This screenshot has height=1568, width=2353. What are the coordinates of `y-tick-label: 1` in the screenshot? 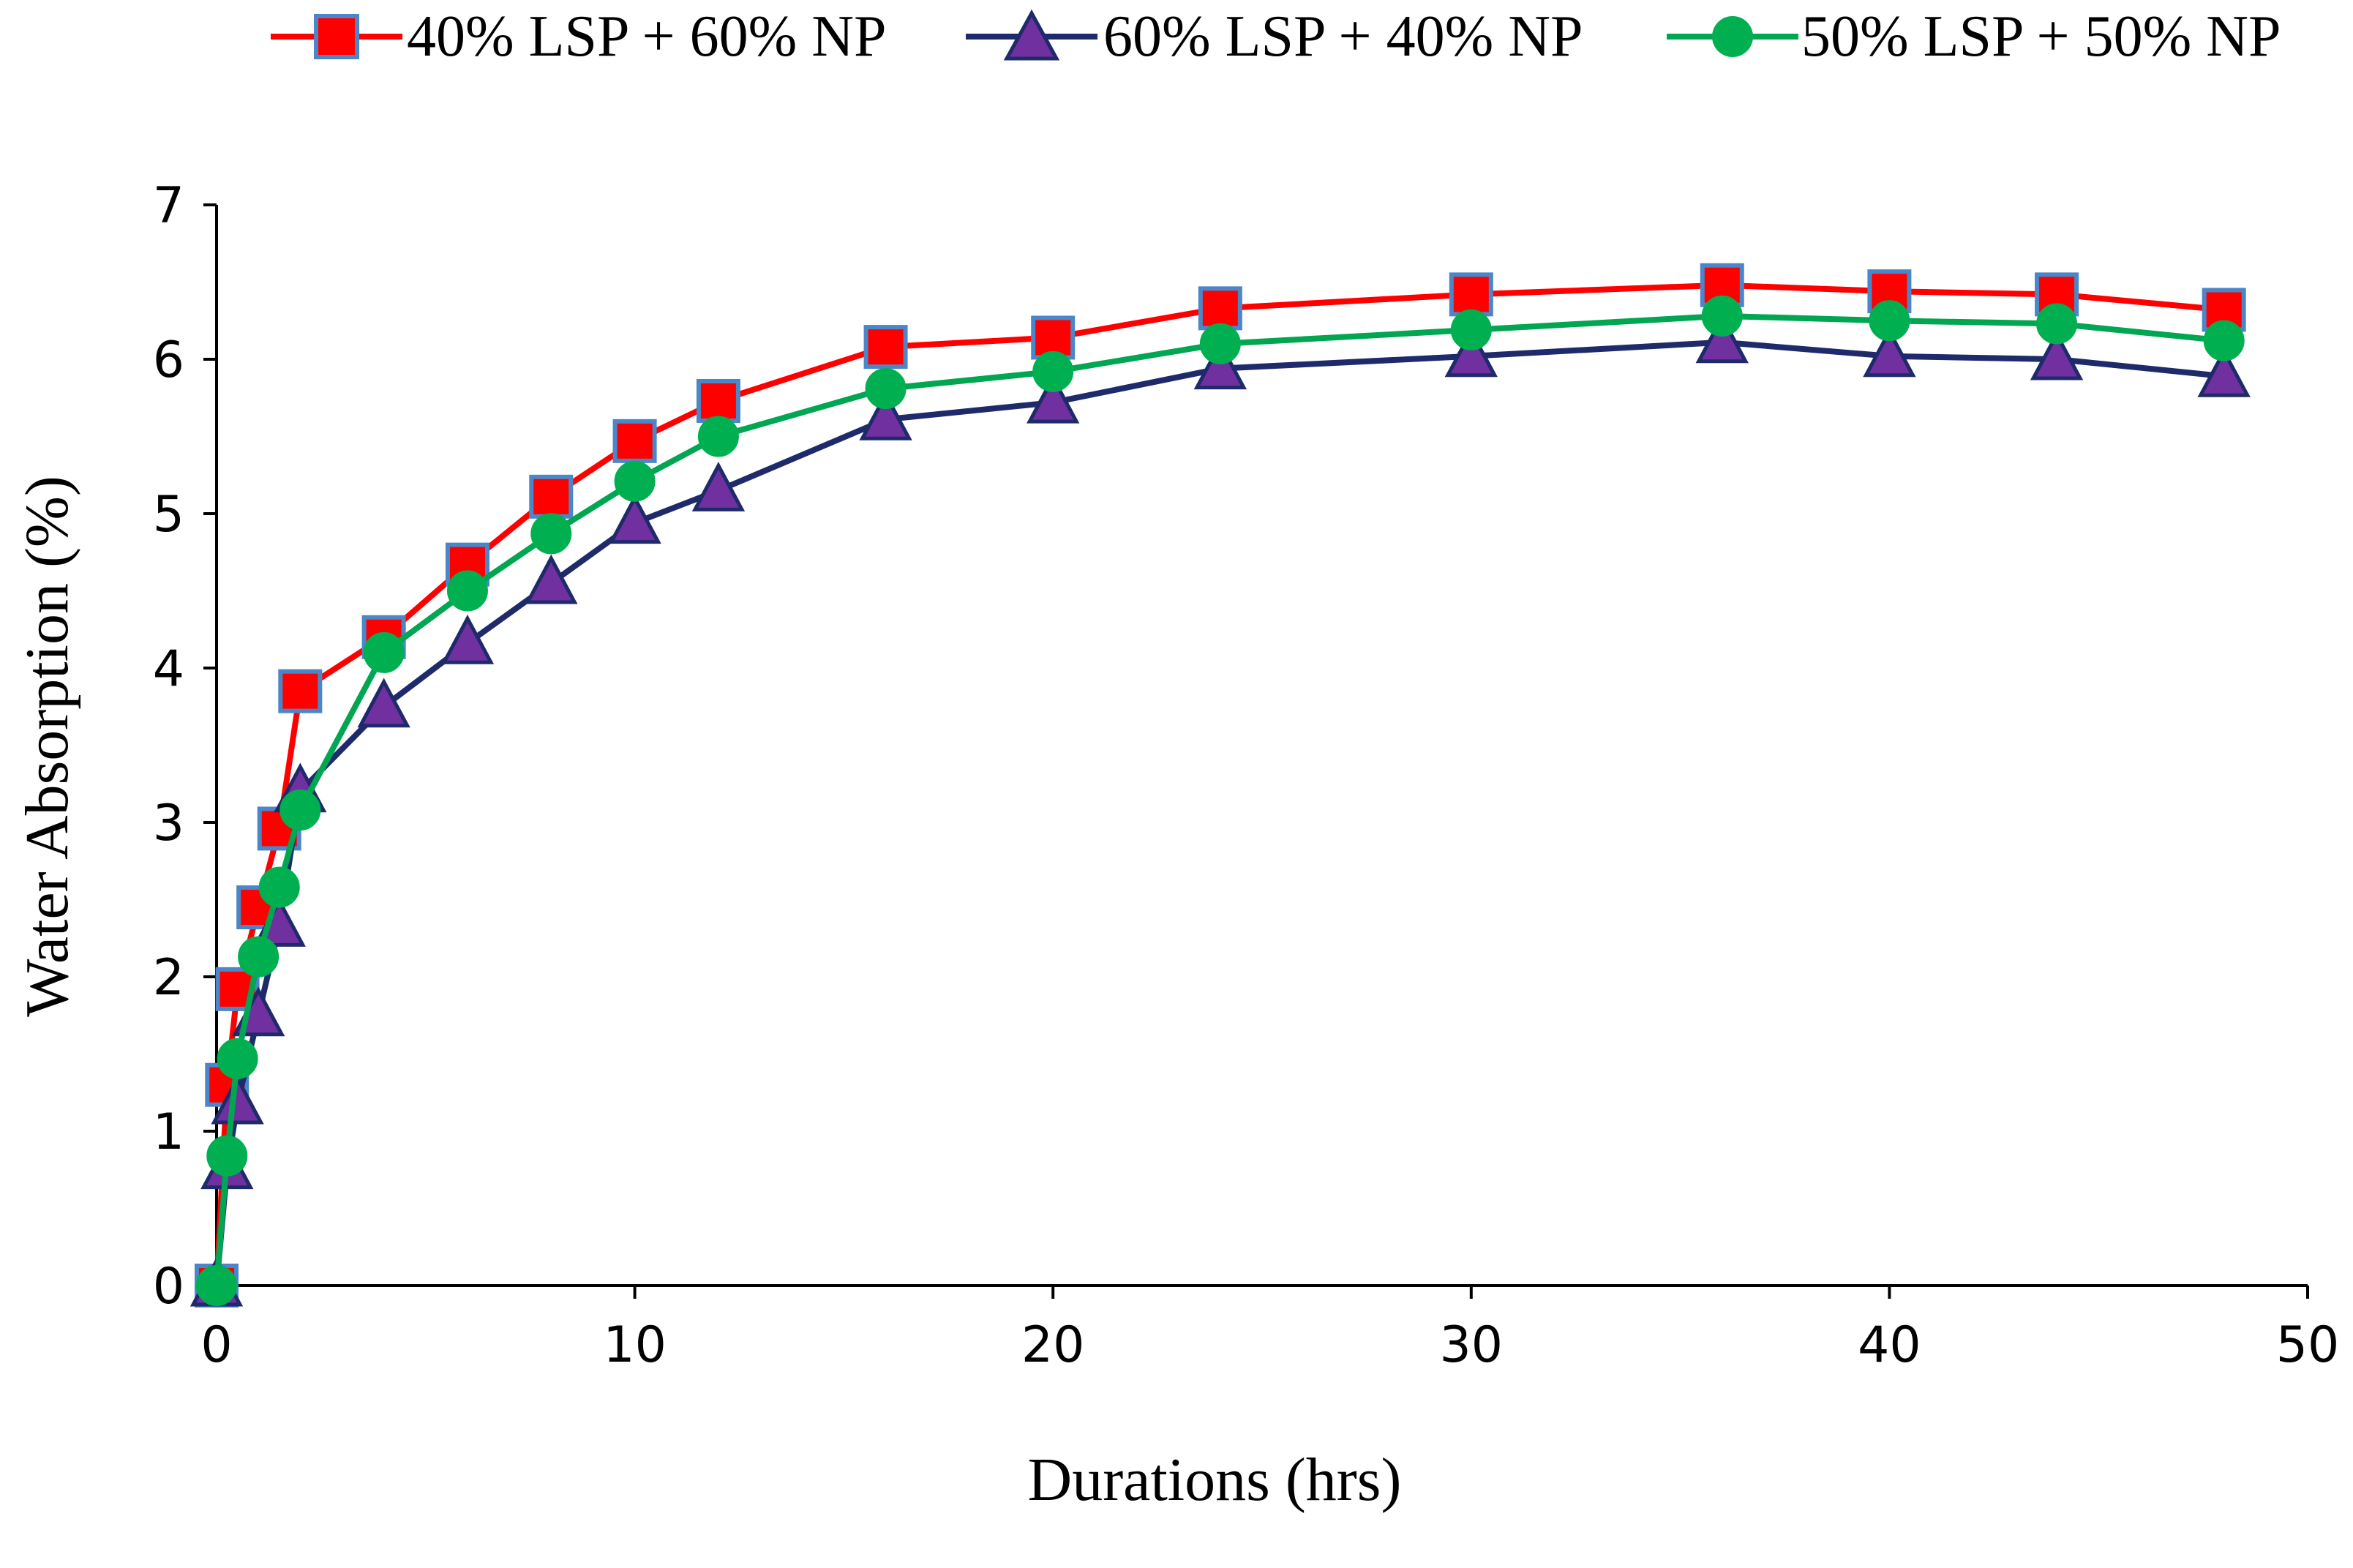 It's located at (168, 1132).